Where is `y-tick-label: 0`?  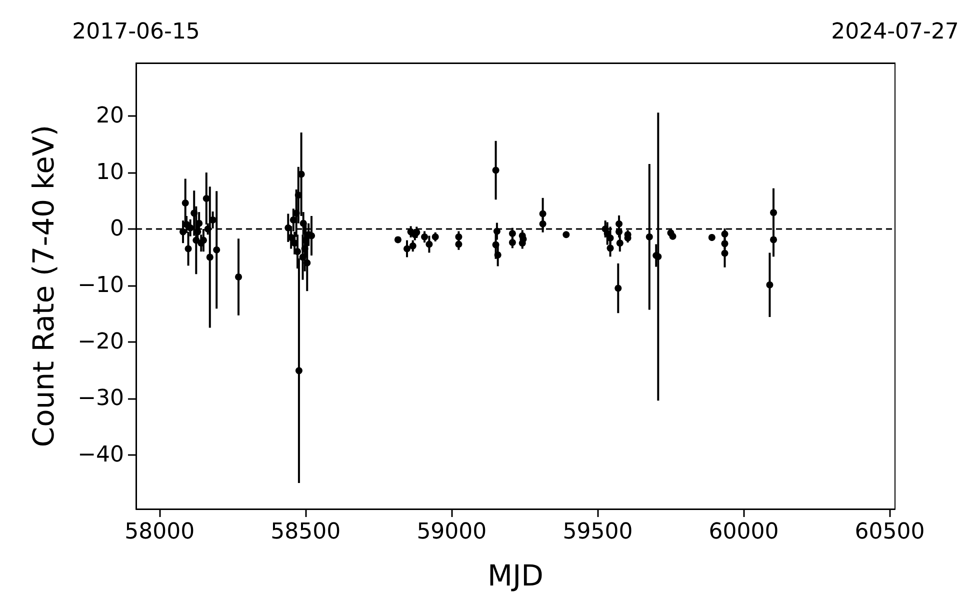 y-tick-label: 0 is located at coordinates (117, 229).